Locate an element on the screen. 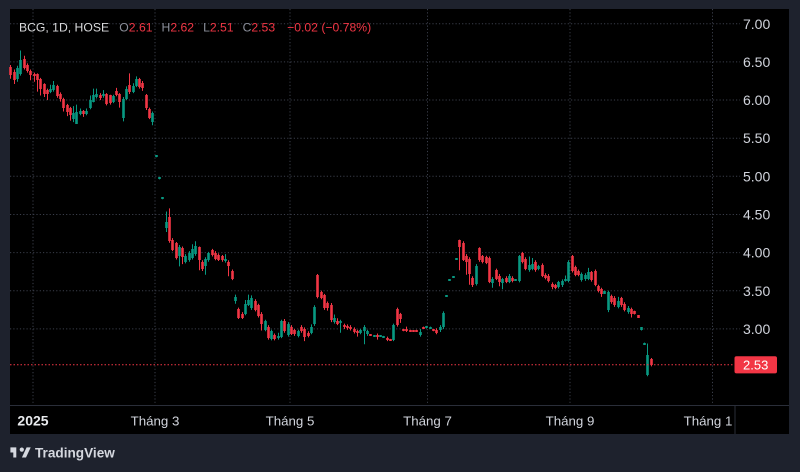  svg-text: Tháng 5 is located at coordinates (290, 421).